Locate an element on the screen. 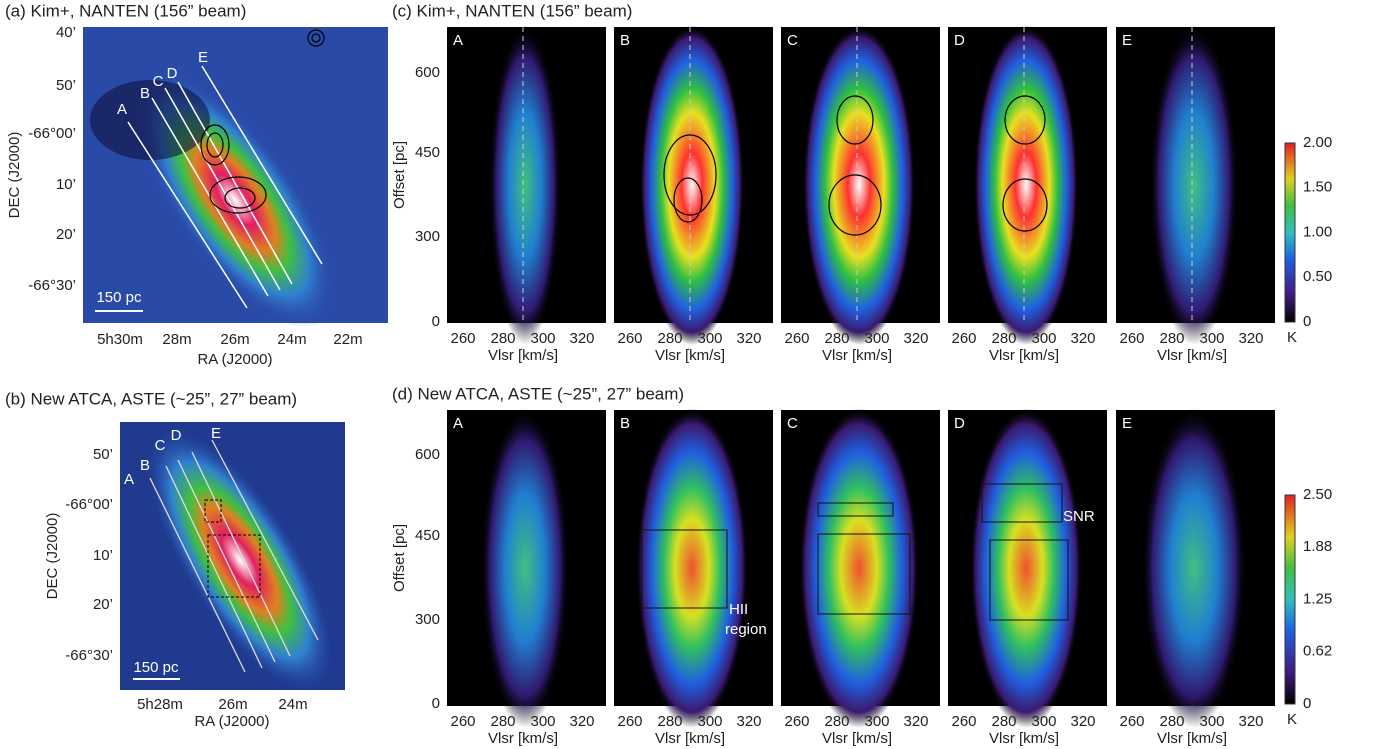 The image size is (1375, 749). colorbar-tick-label: 2.00 is located at coordinates (1317, 142).